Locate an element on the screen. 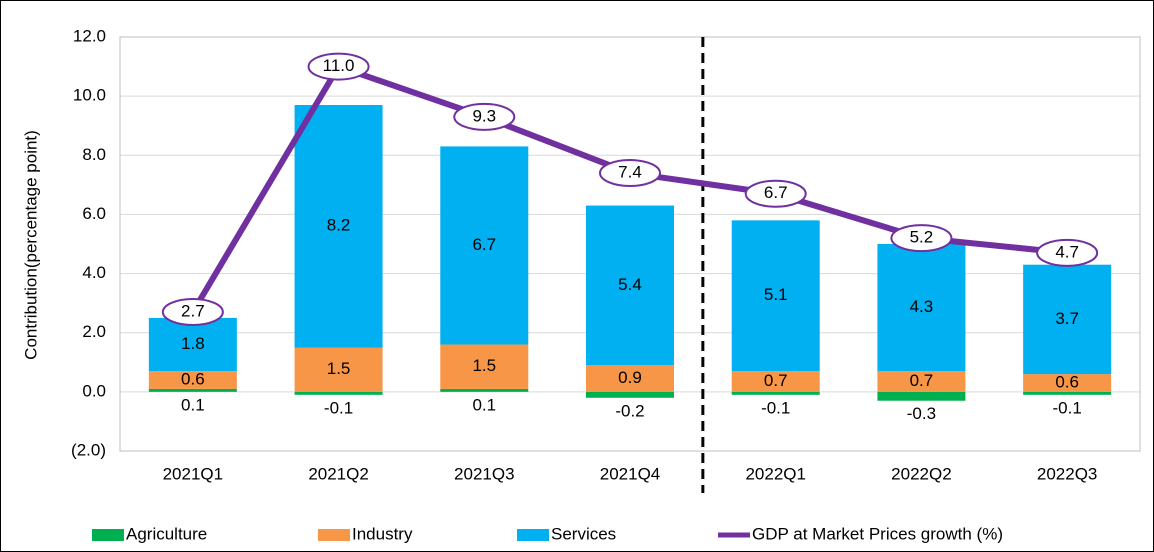  data-label: 2.7 is located at coordinates (193, 310).